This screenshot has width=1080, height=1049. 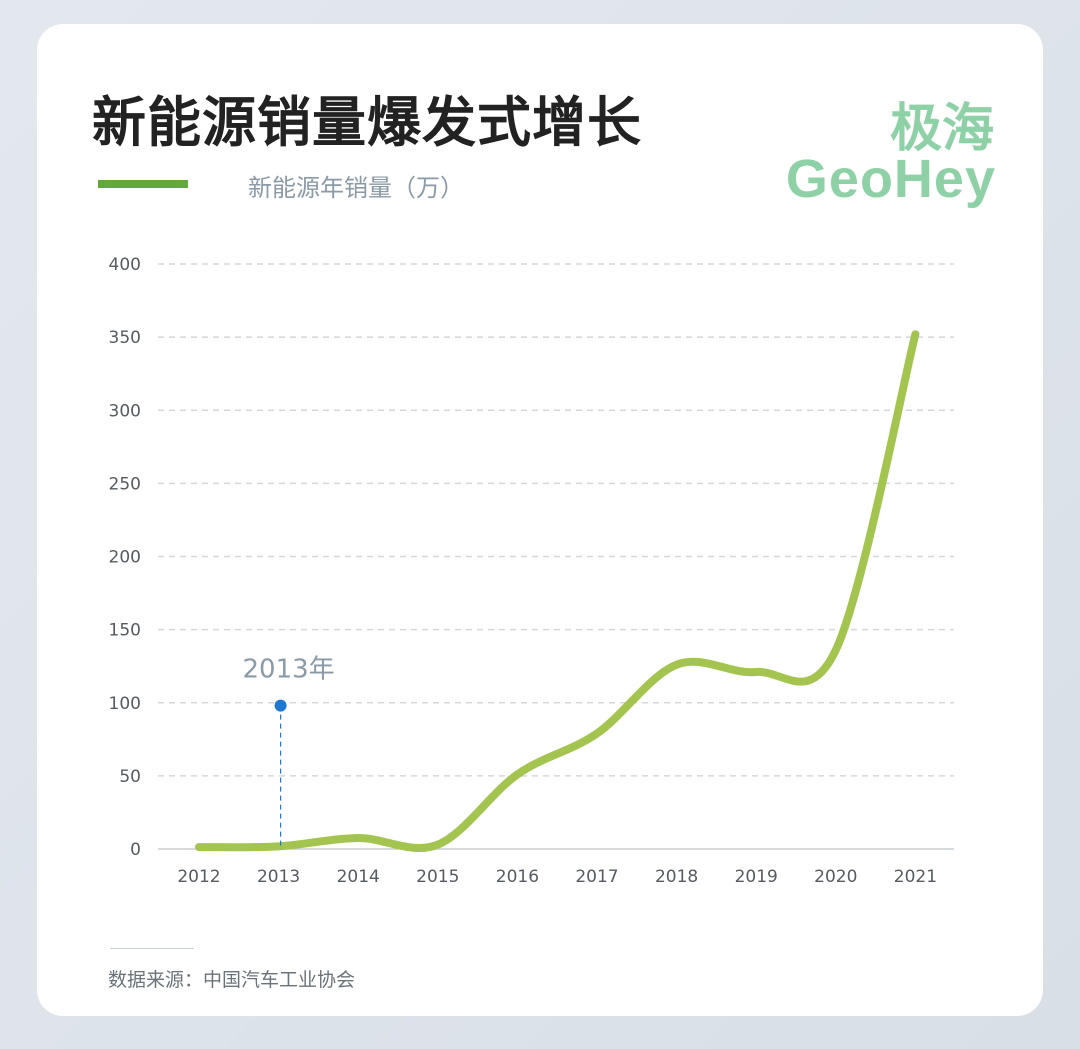 What do you see at coordinates (125, 484) in the screenshot?
I see `y-tick-label: 250` at bounding box center [125, 484].